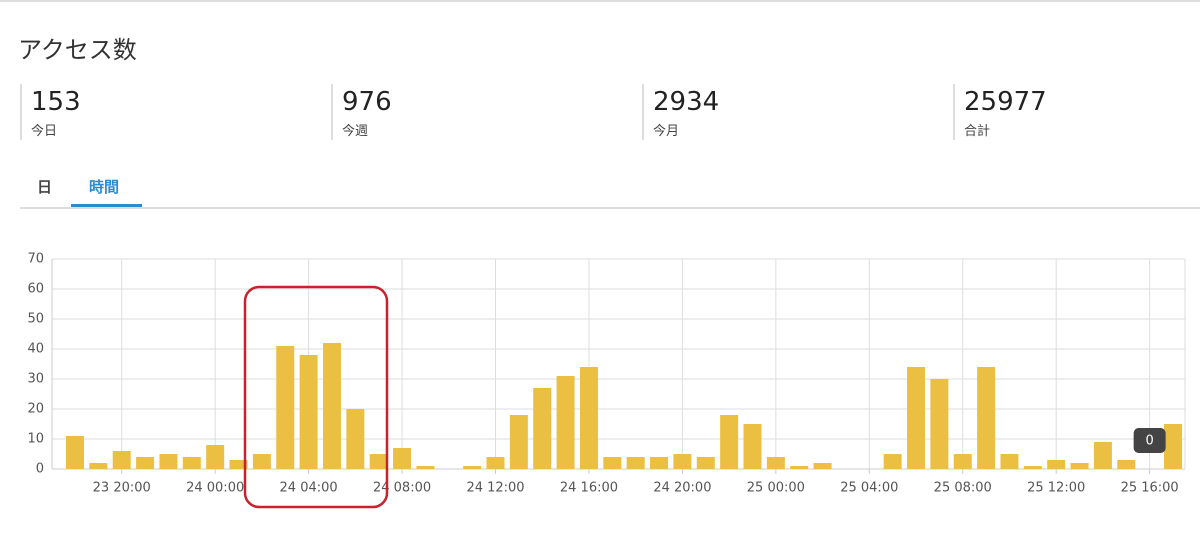 The image size is (1200, 534). I want to click on section-title: アクセス数, so click(77, 50).